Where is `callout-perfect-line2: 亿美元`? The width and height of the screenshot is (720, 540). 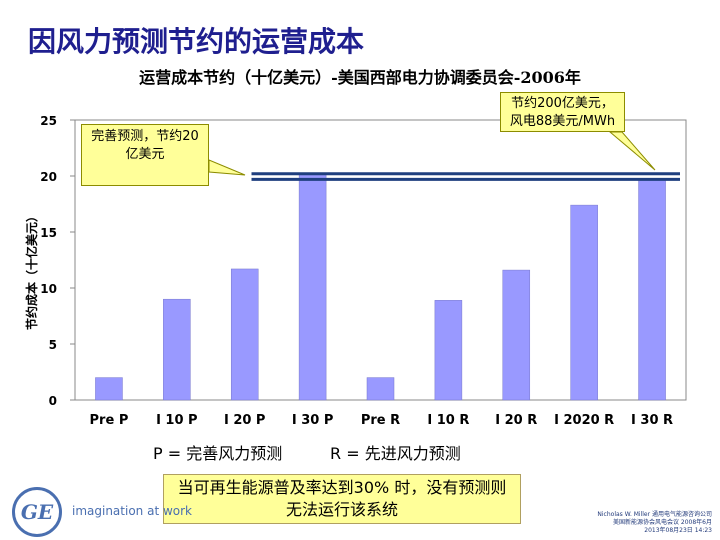
callout-perfect-line2: 亿美元 is located at coordinates (145, 154).